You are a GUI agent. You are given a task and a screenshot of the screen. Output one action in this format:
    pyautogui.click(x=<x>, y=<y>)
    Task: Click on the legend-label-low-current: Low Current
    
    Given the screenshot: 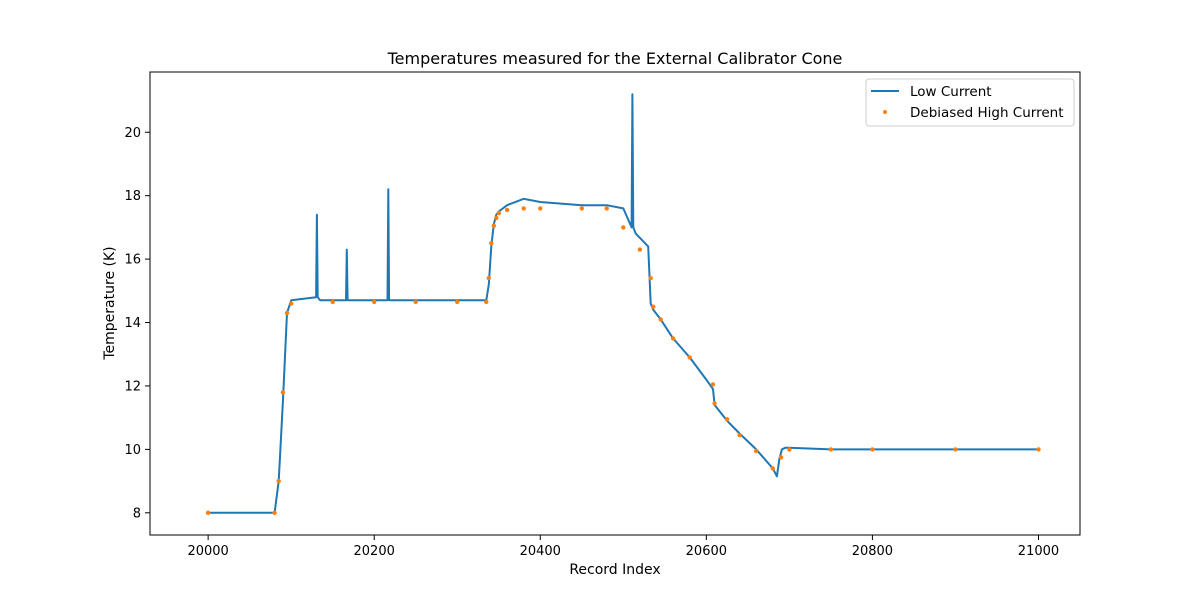 What is the action you would take?
    pyautogui.click(x=951, y=92)
    